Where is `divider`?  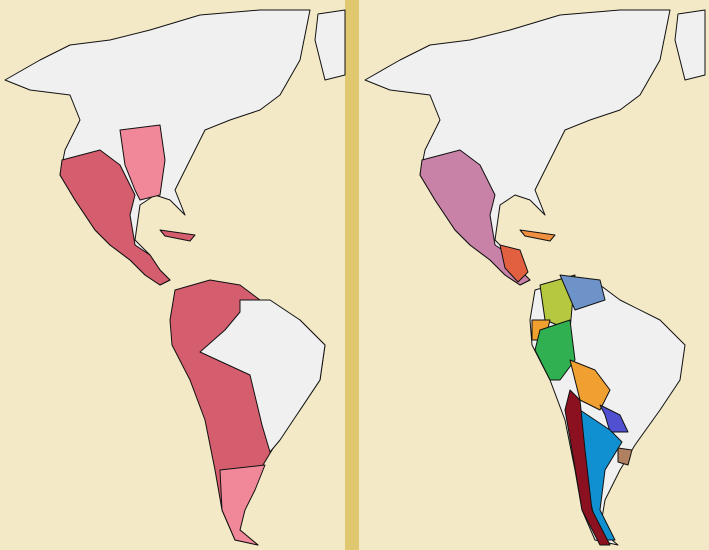 divider is located at coordinates (352, 275).